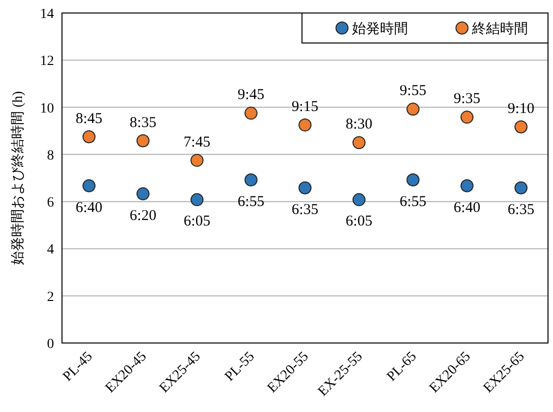 This screenshot has width=553, height=412. What do you see at coordinates (143, 122) in the screenshot?
I see `data-label: 8:35` at bounding box center [143, 122].